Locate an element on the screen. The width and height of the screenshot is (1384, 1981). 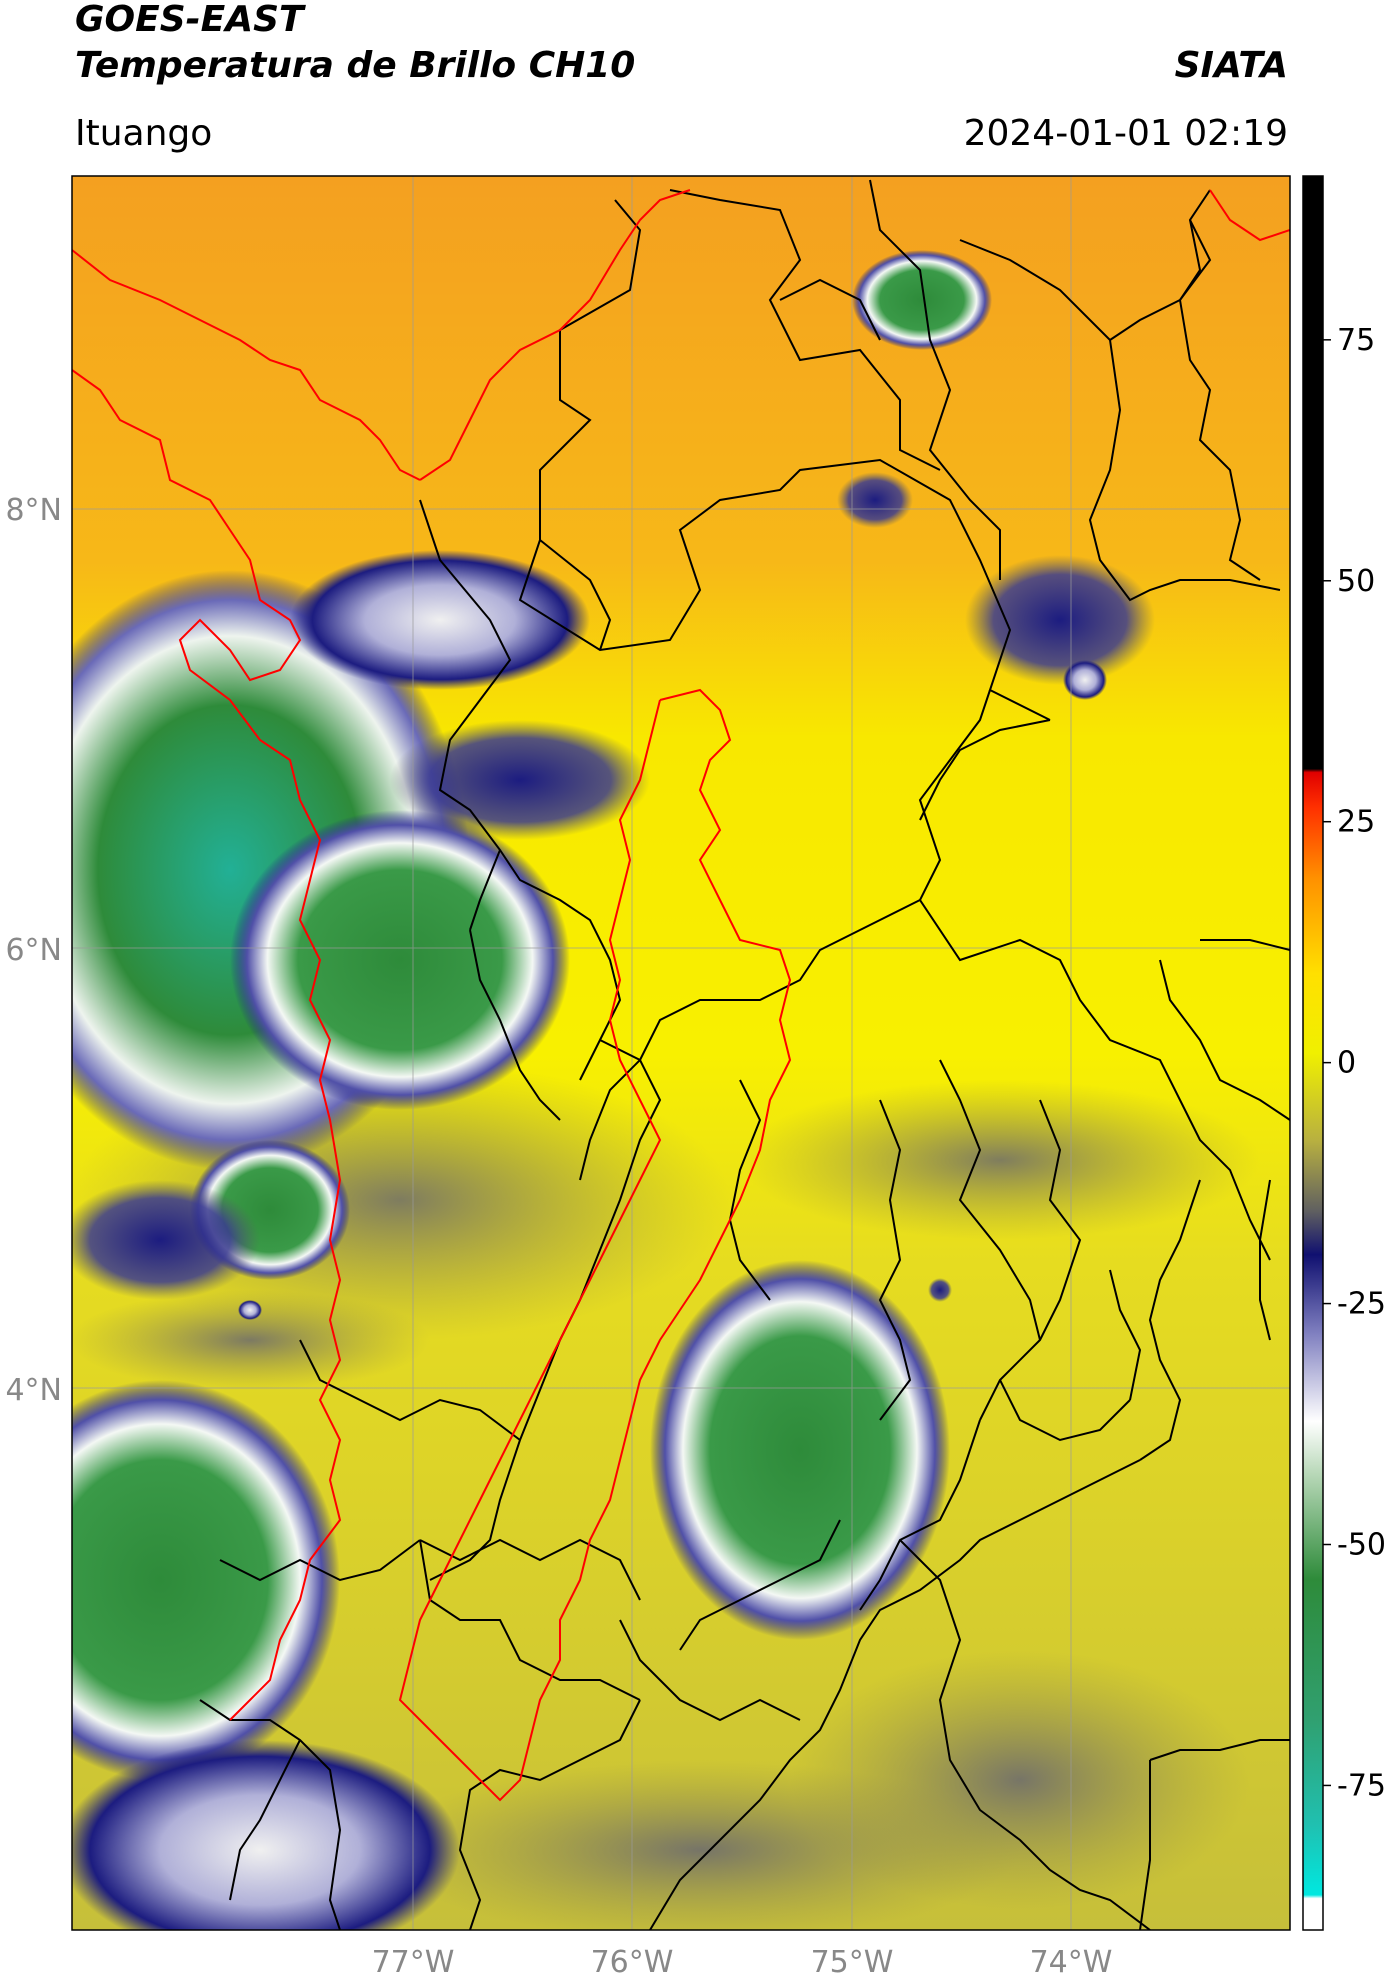
lat-label-6n: 6°N is located at coordinates (33, 950).